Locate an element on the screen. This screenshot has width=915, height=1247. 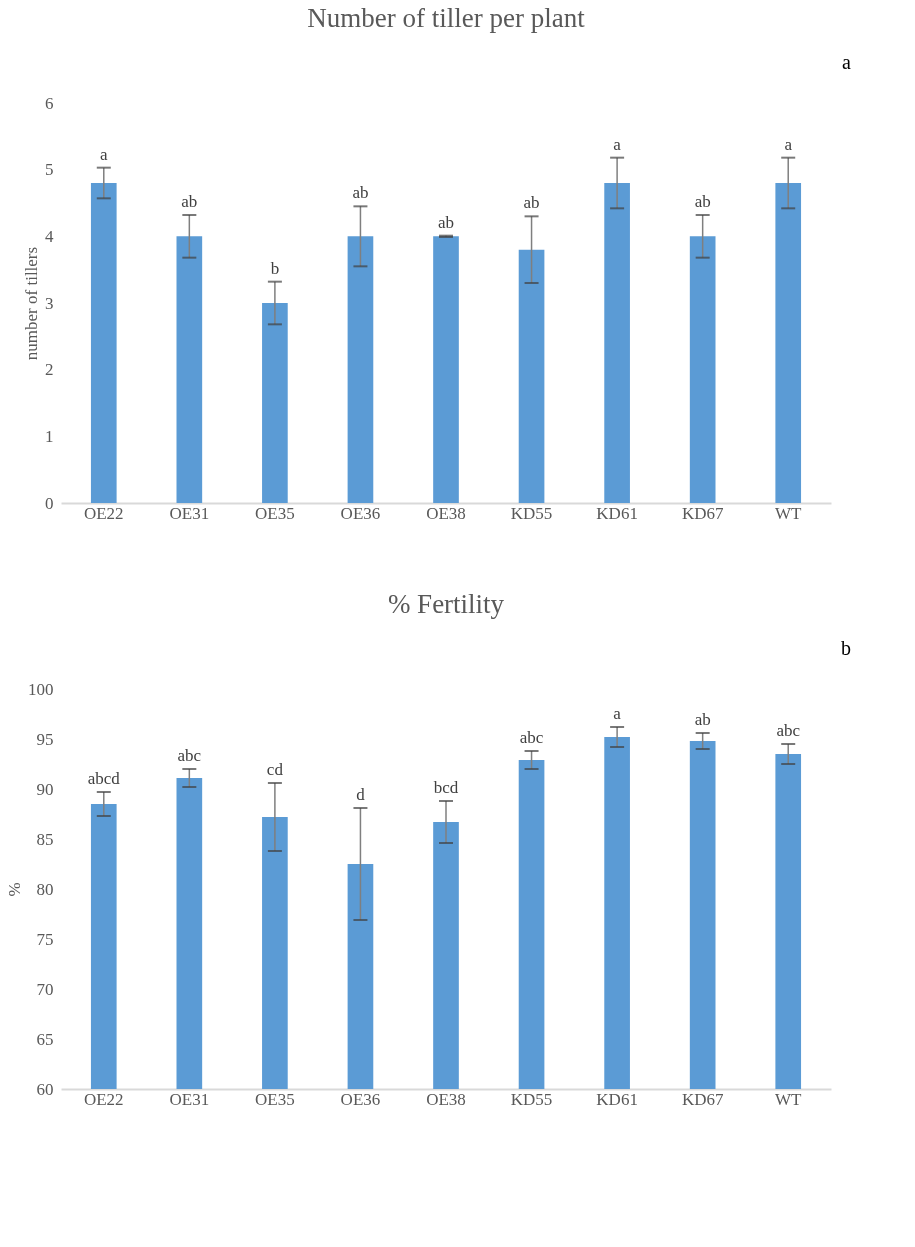
y-tick-label: 85 is located at coordinates (45, 839).